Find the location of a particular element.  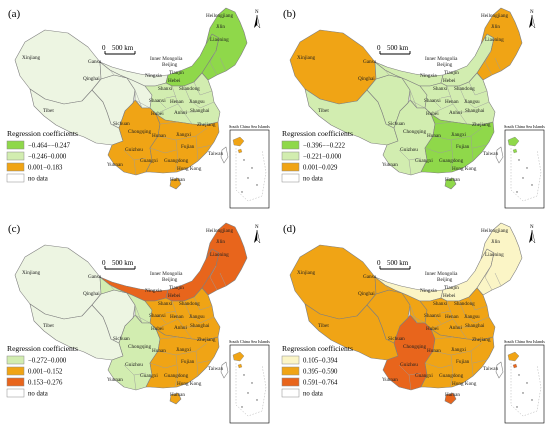

province-label: Shanghai is located at coordinates (475, 326).